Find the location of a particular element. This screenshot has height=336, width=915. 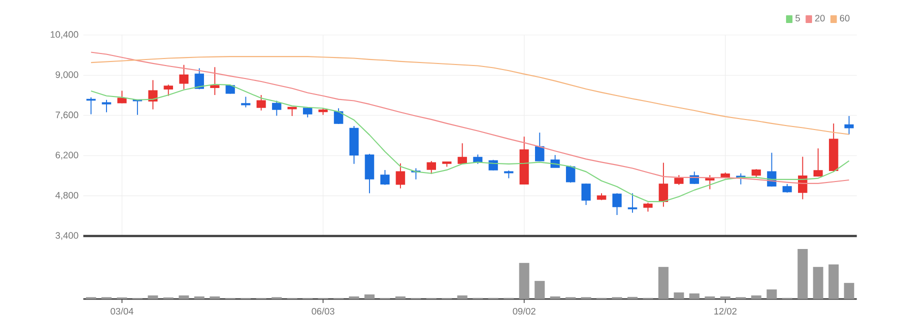

y-tick-label: 7,600 is located at coordinates (67, 116).